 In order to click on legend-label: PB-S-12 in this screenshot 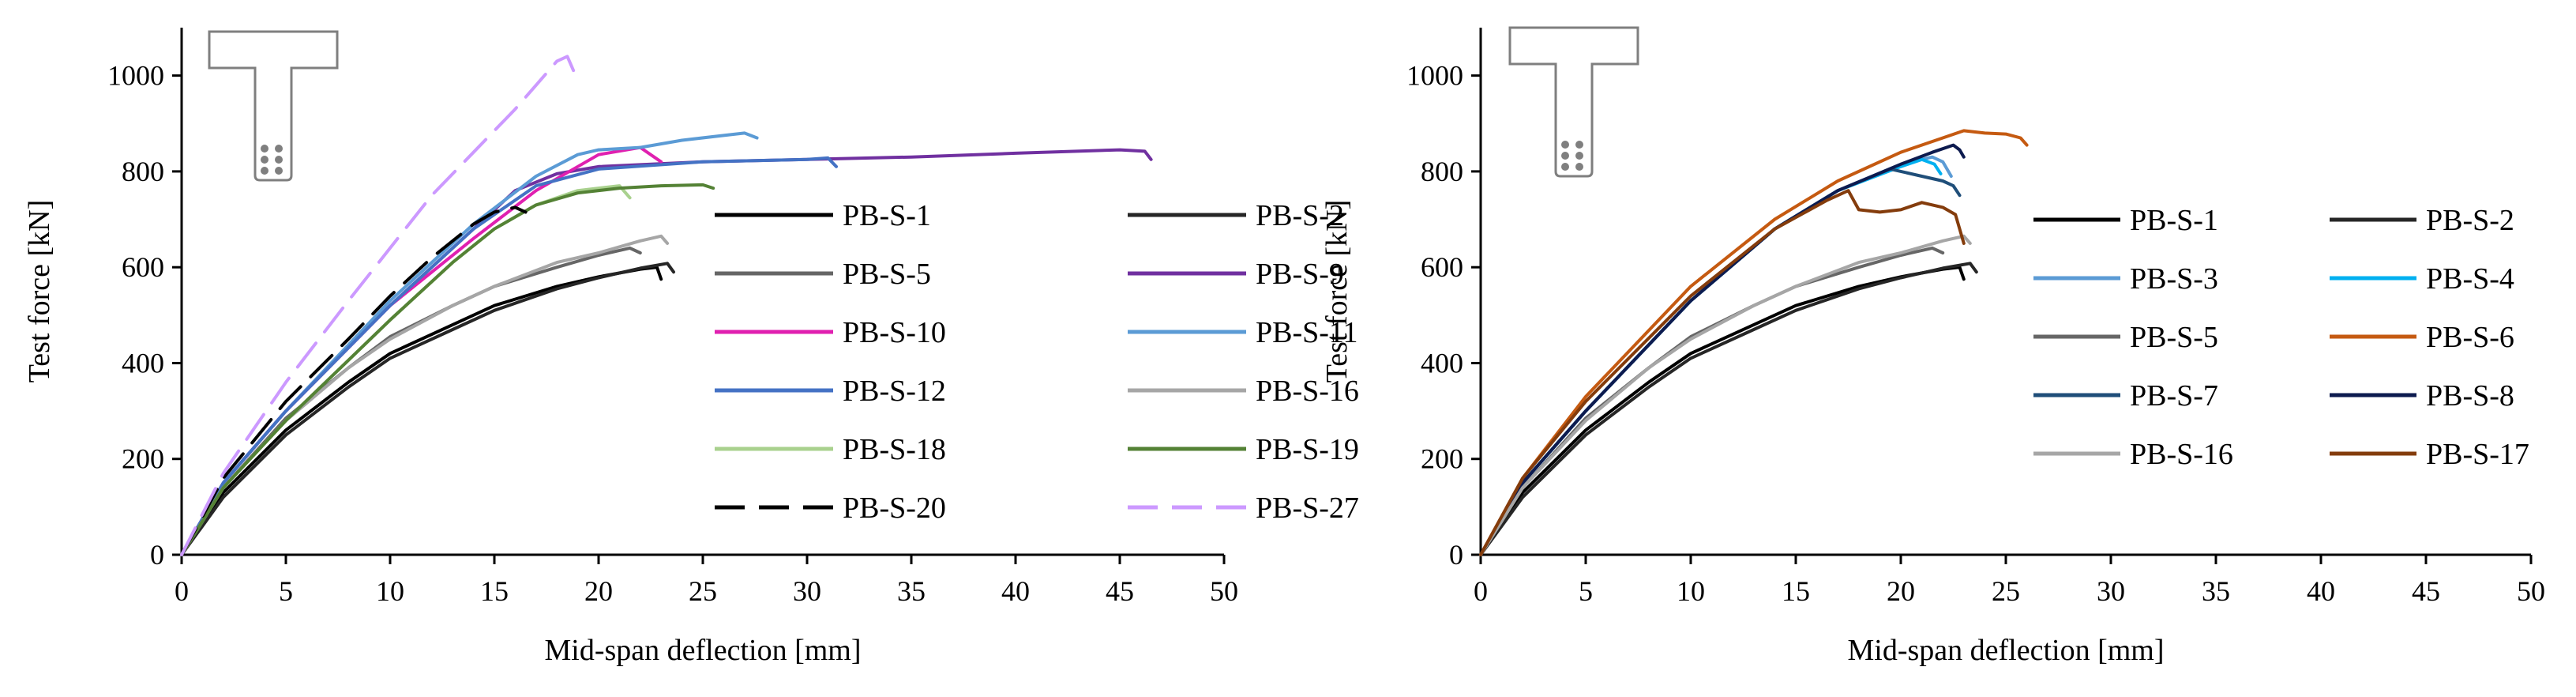, I will do `click(894, 391)`.